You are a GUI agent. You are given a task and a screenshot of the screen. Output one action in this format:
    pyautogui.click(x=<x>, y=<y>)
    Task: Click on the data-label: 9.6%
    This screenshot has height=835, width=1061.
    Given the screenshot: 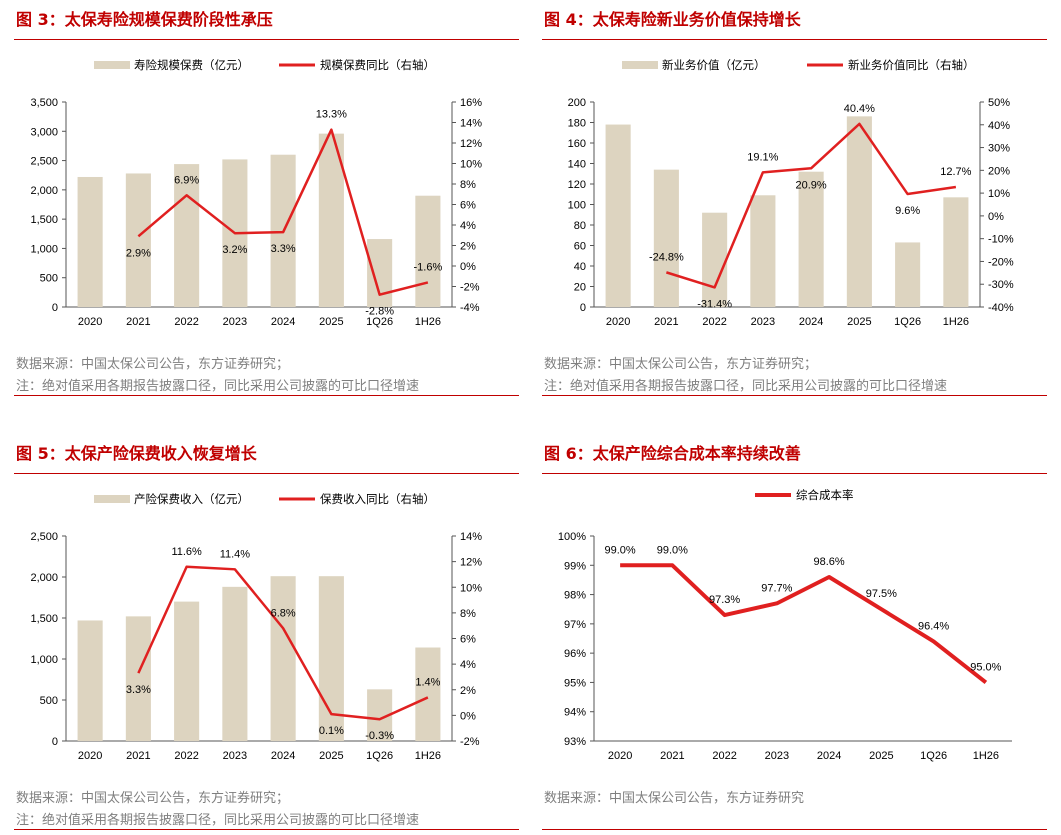 What is the action you would take?
    pyautogui.click(x=907, y=211)
    